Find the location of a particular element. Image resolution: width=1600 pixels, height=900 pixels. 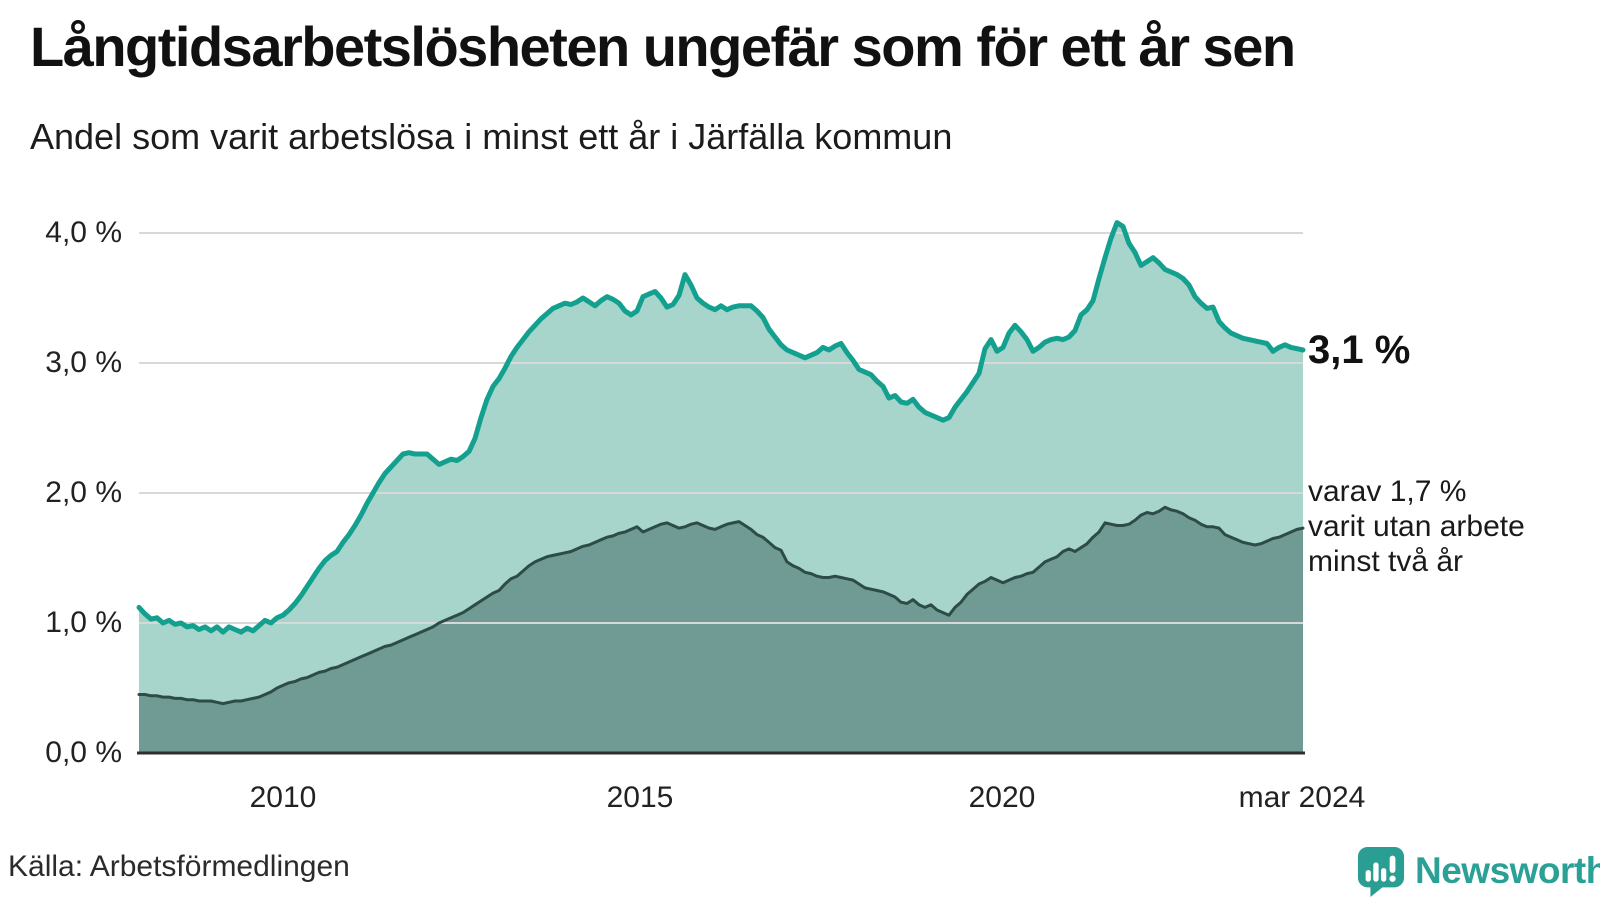

source-credit: Källa: Arbetsförmedlingen is located at coordinates (179, 866).